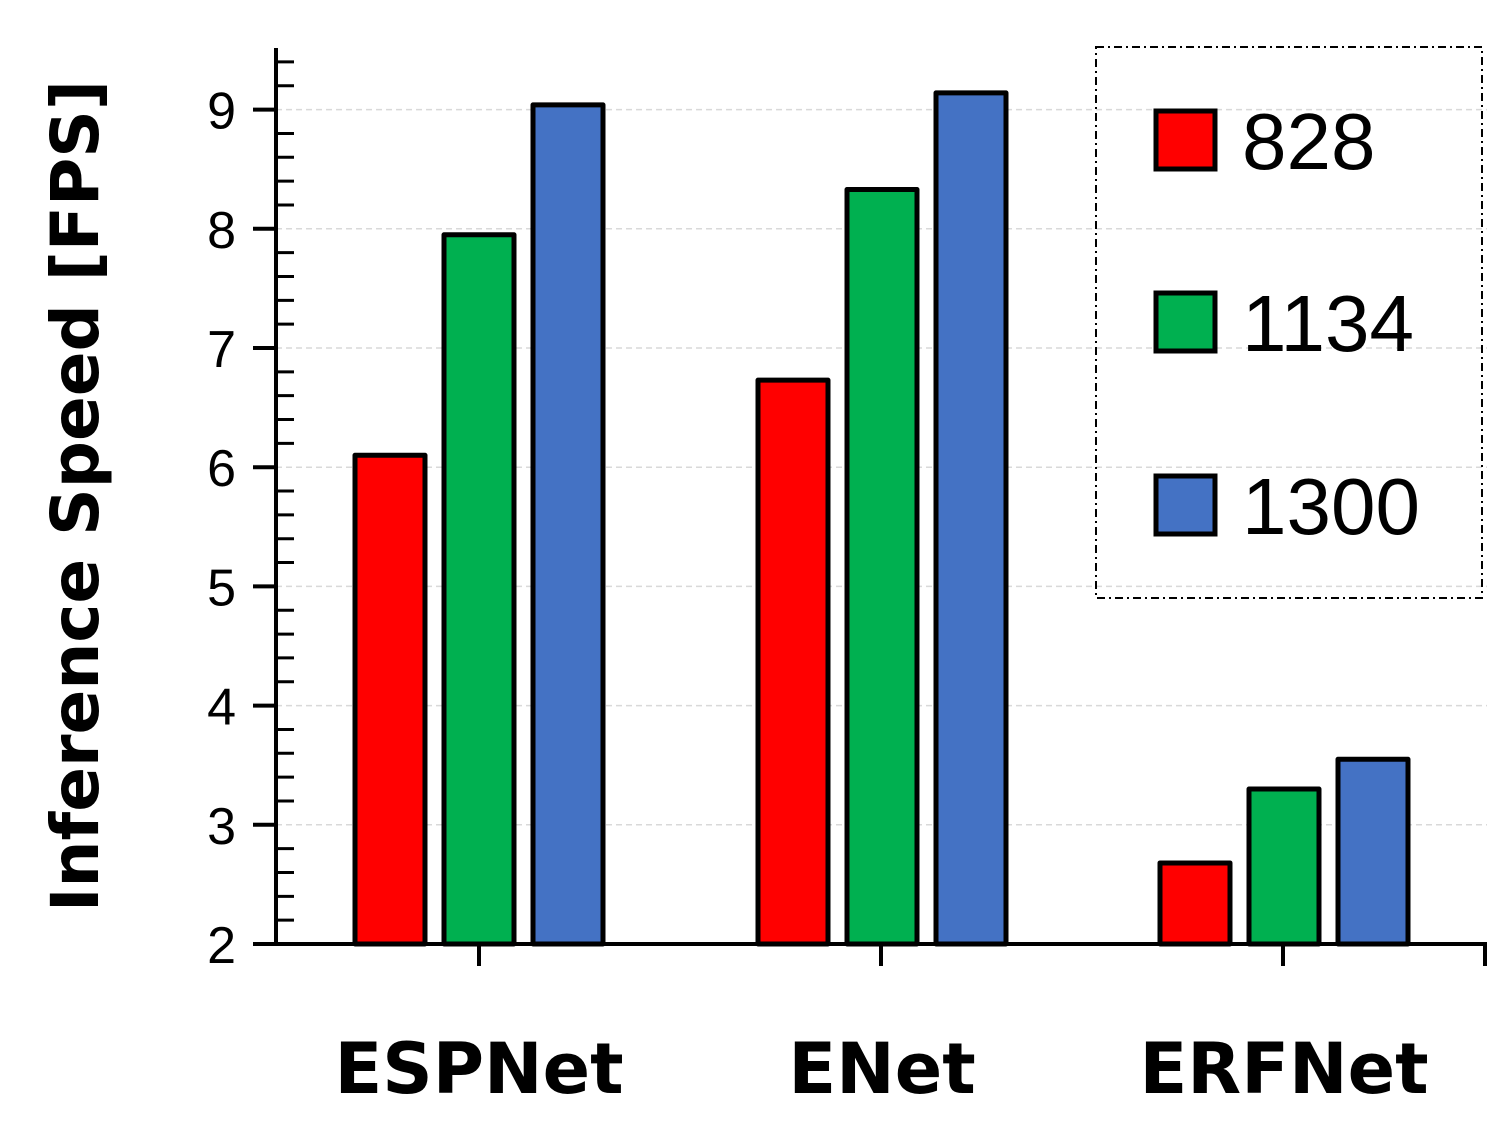 The width and height of the screenshot is (1493, 1122). I want to click on y-tick-label: 7, so click(221, 350).